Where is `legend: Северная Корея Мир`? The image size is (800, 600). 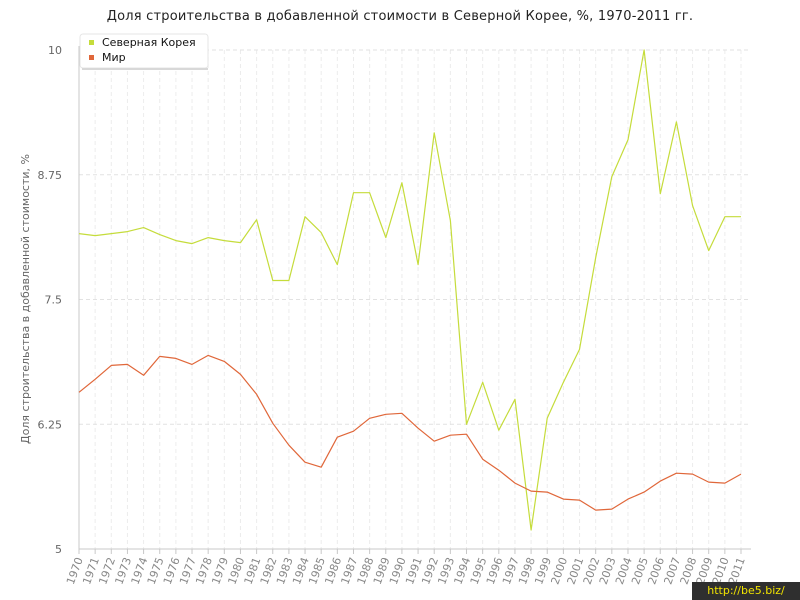
legend: Северная Корея Мир is located at coordinates (144, 51).